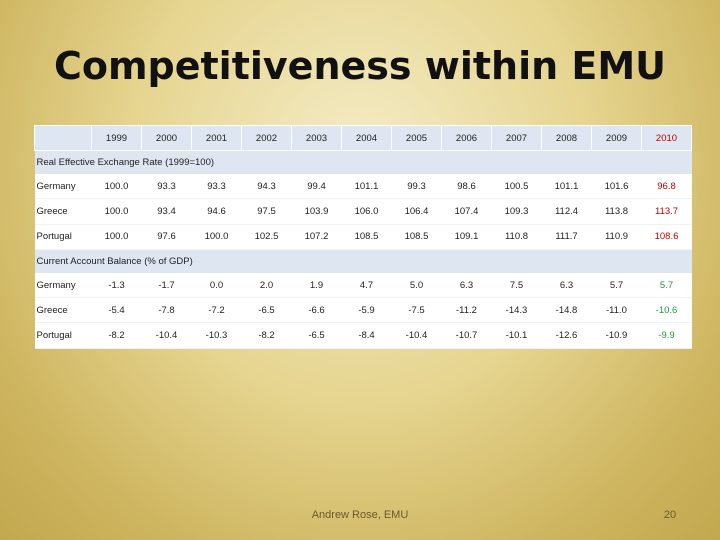 The height and width of the screenshot is (540, 720). Describe the element at coordinates (366, 285) in the screenshot. I see `value-cell: 4.7` at that location.